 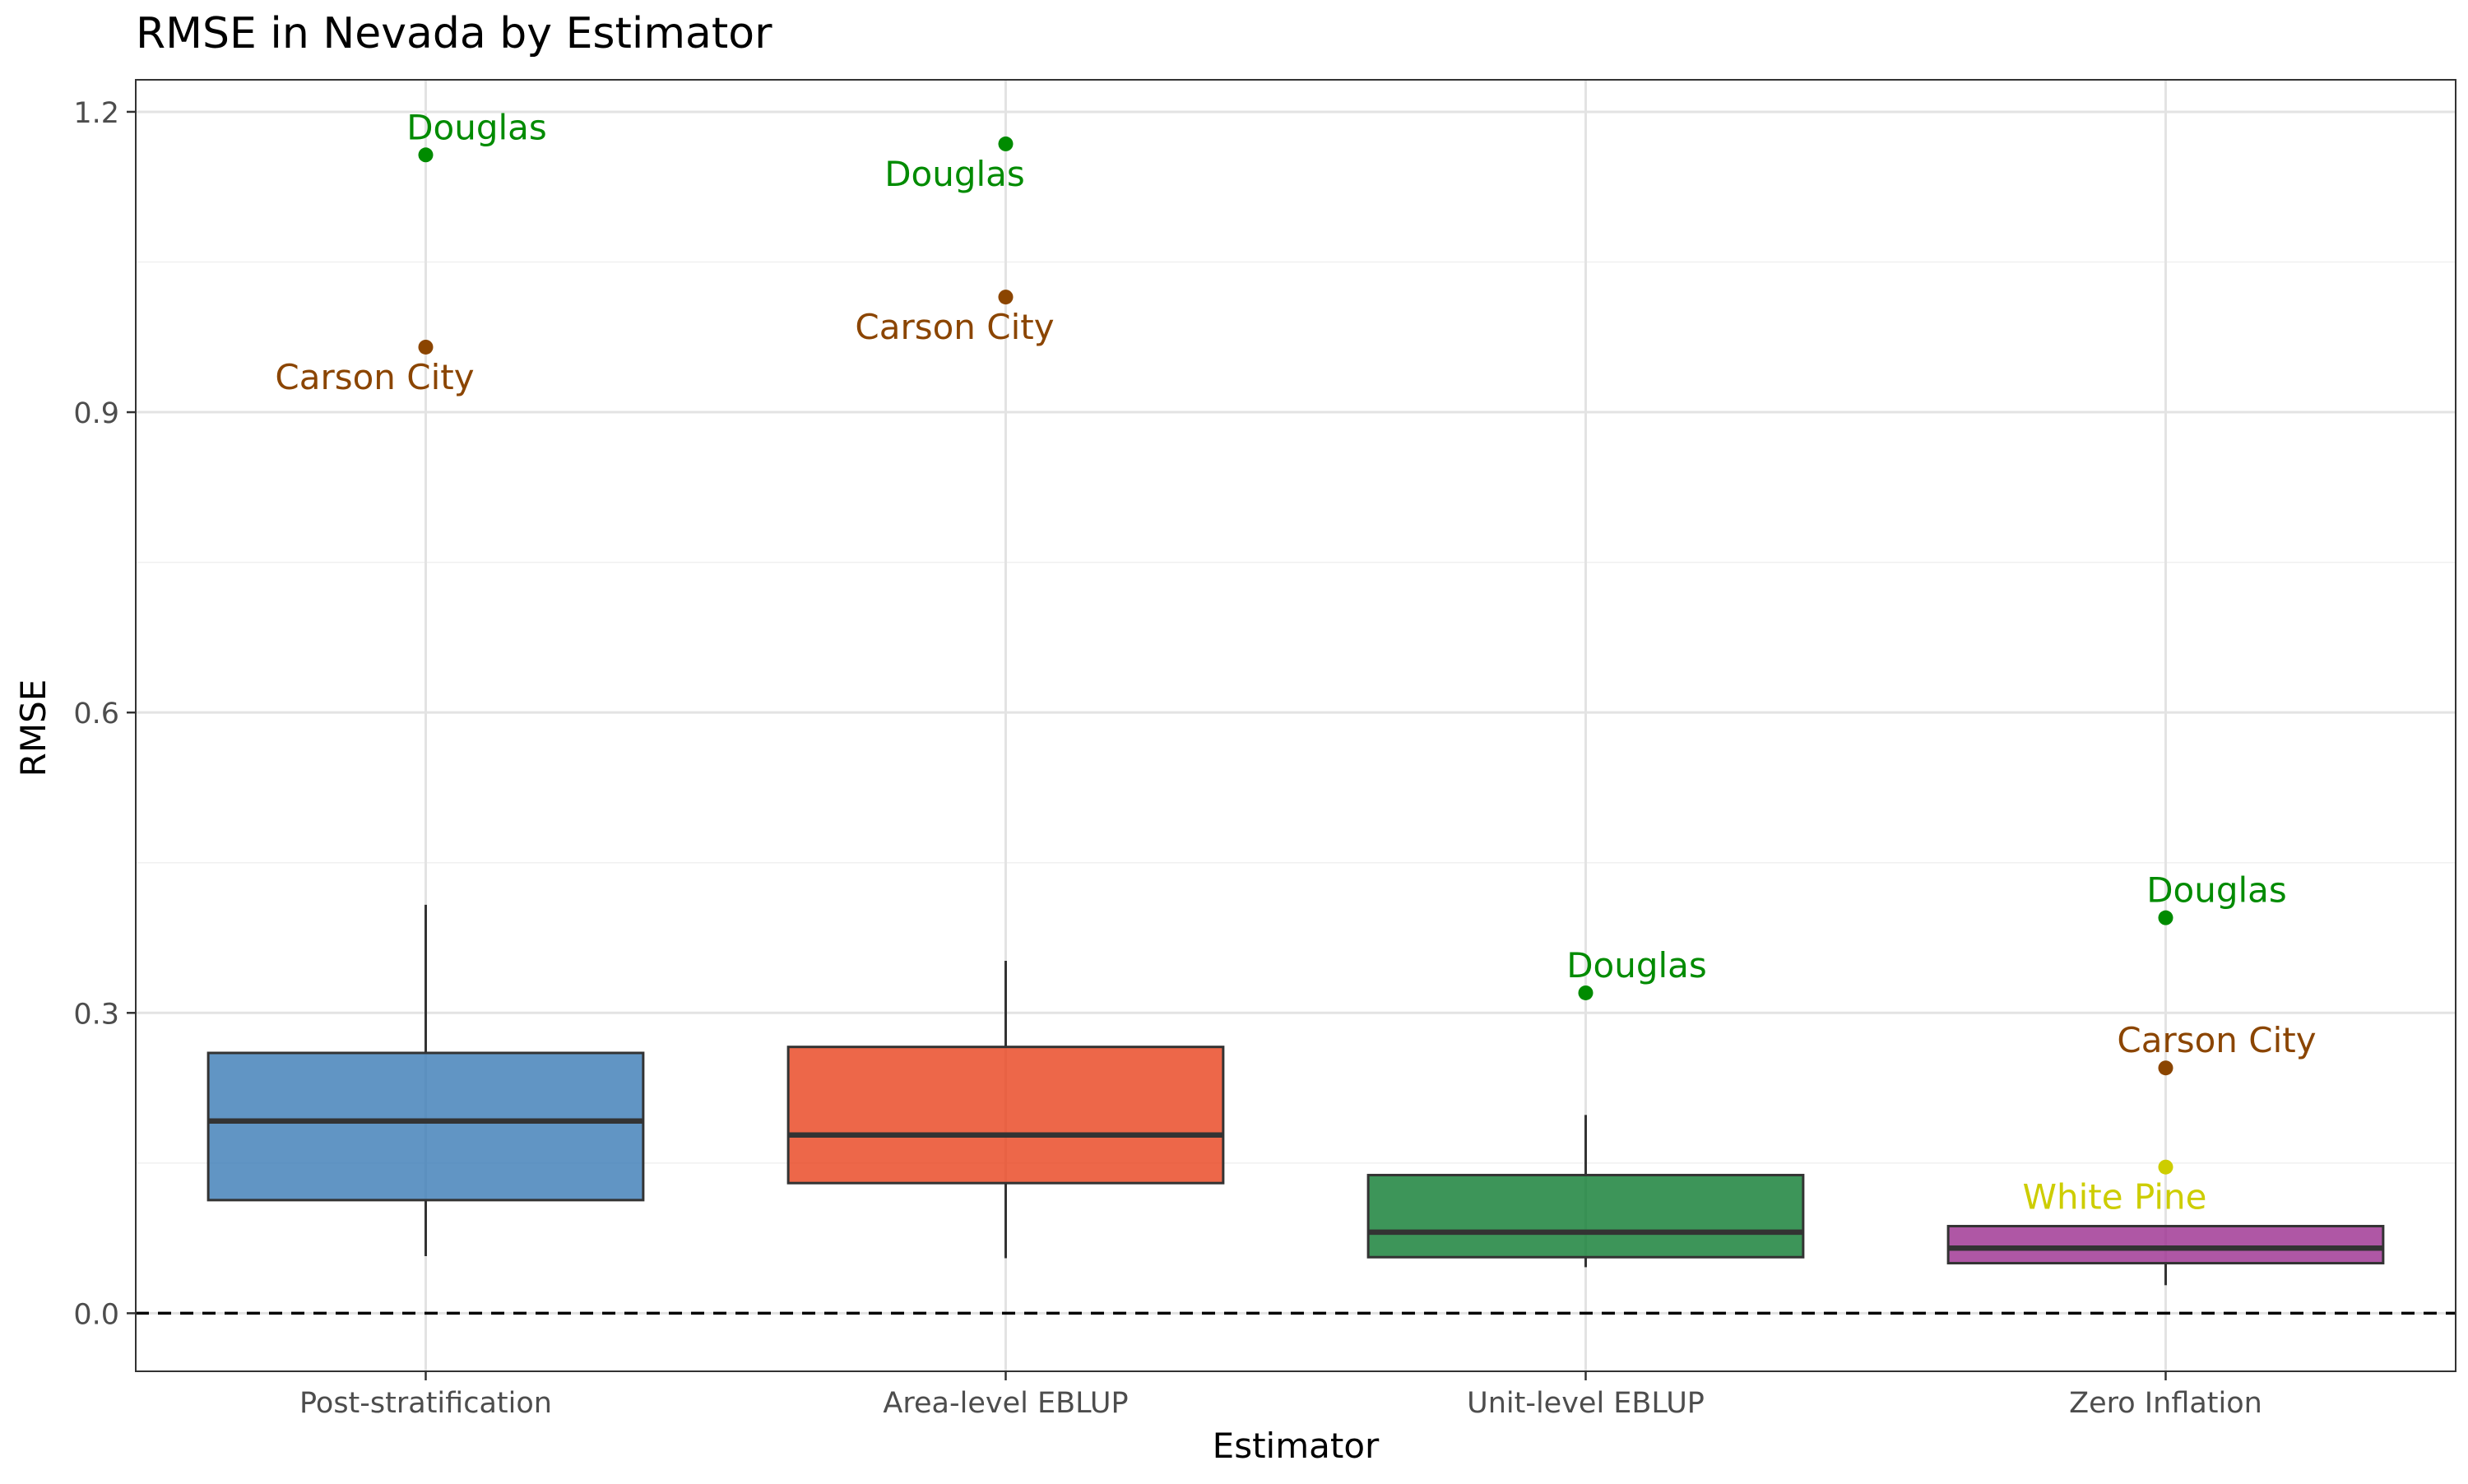 I want to click on outlier-point-douglas-area-level-eblup, so click(x=1006, y=143).